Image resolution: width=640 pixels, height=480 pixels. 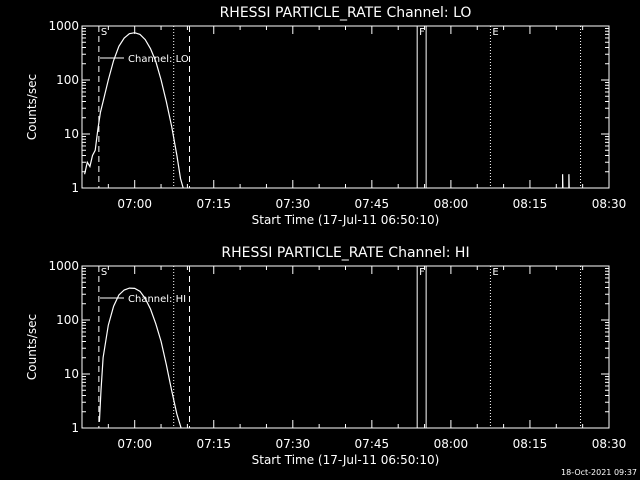 What do you see at coordinates (158, 59) in the screenshot?
I see `legend-label: Channel: LO` at bounding box center [158, 59].